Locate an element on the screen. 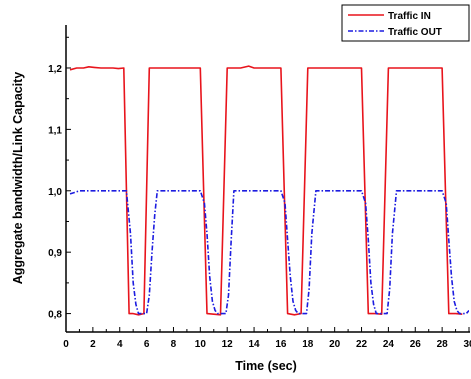  x-tick-label-28: 28 is located at coordinates (443, 344).